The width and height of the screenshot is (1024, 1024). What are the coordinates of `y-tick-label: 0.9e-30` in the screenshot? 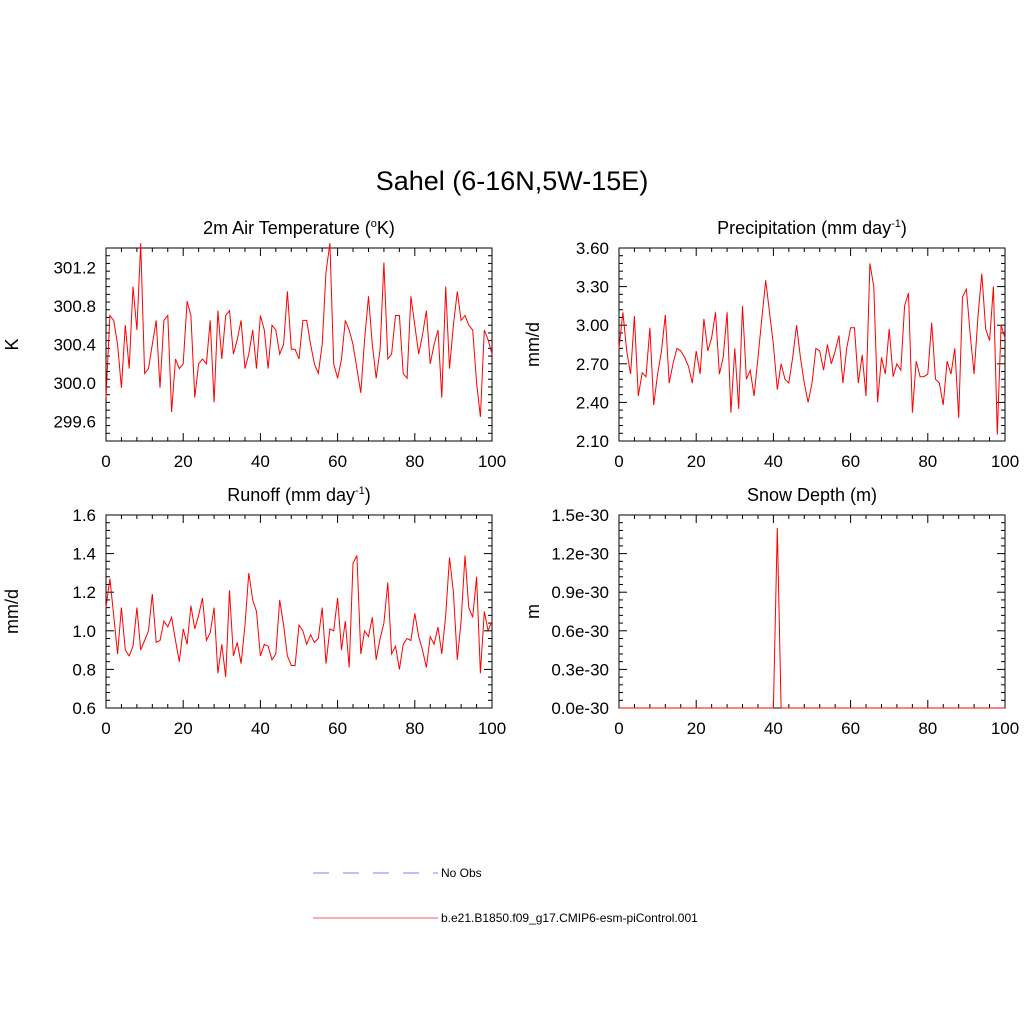 It's located at (580, 592).